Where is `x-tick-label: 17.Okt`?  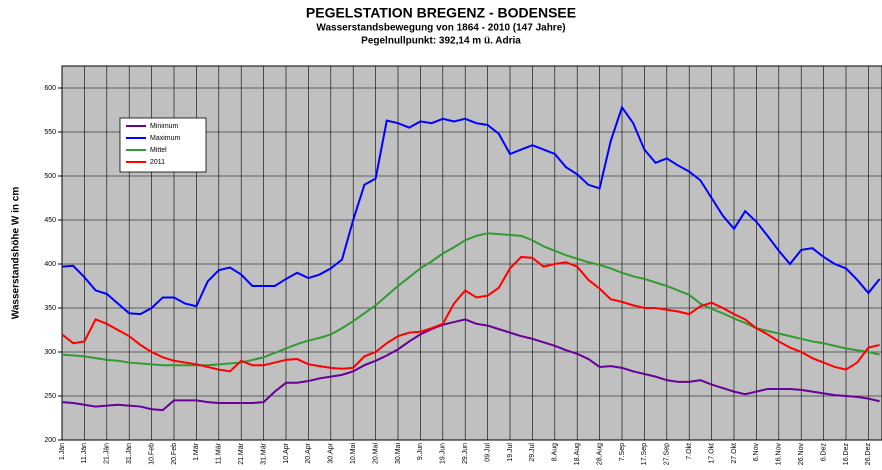
x-tick-label: 17.Okt is located at coordinates (711, 453).